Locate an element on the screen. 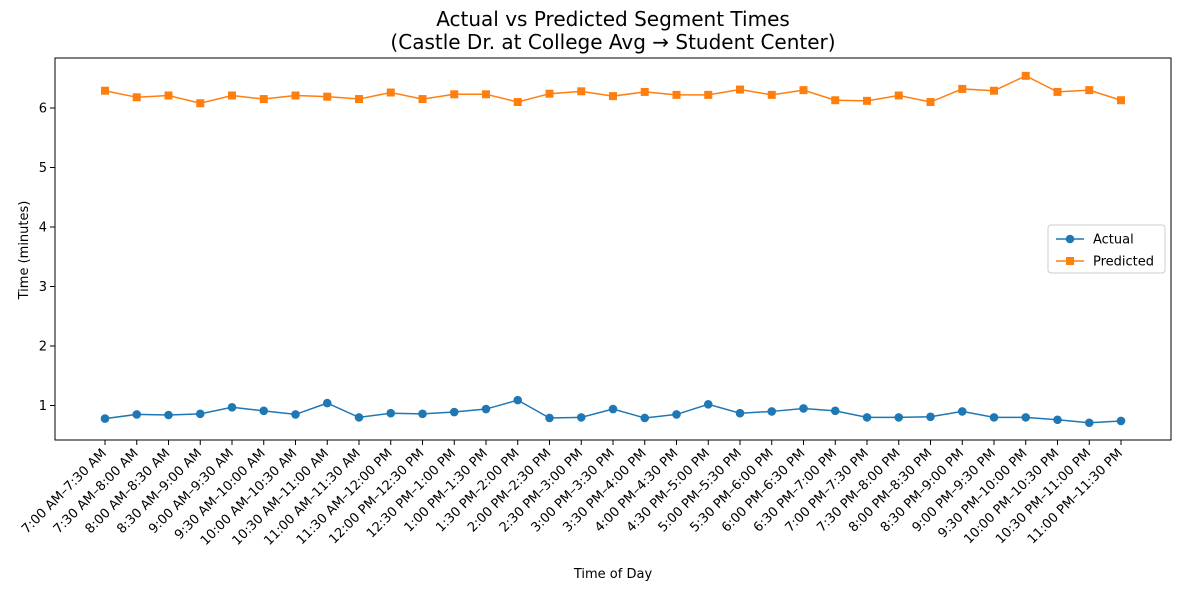 Image resolution: width=1181 pixels, height=590 pixels. y-tick-label: 5 is located at coordinates (43, 168).